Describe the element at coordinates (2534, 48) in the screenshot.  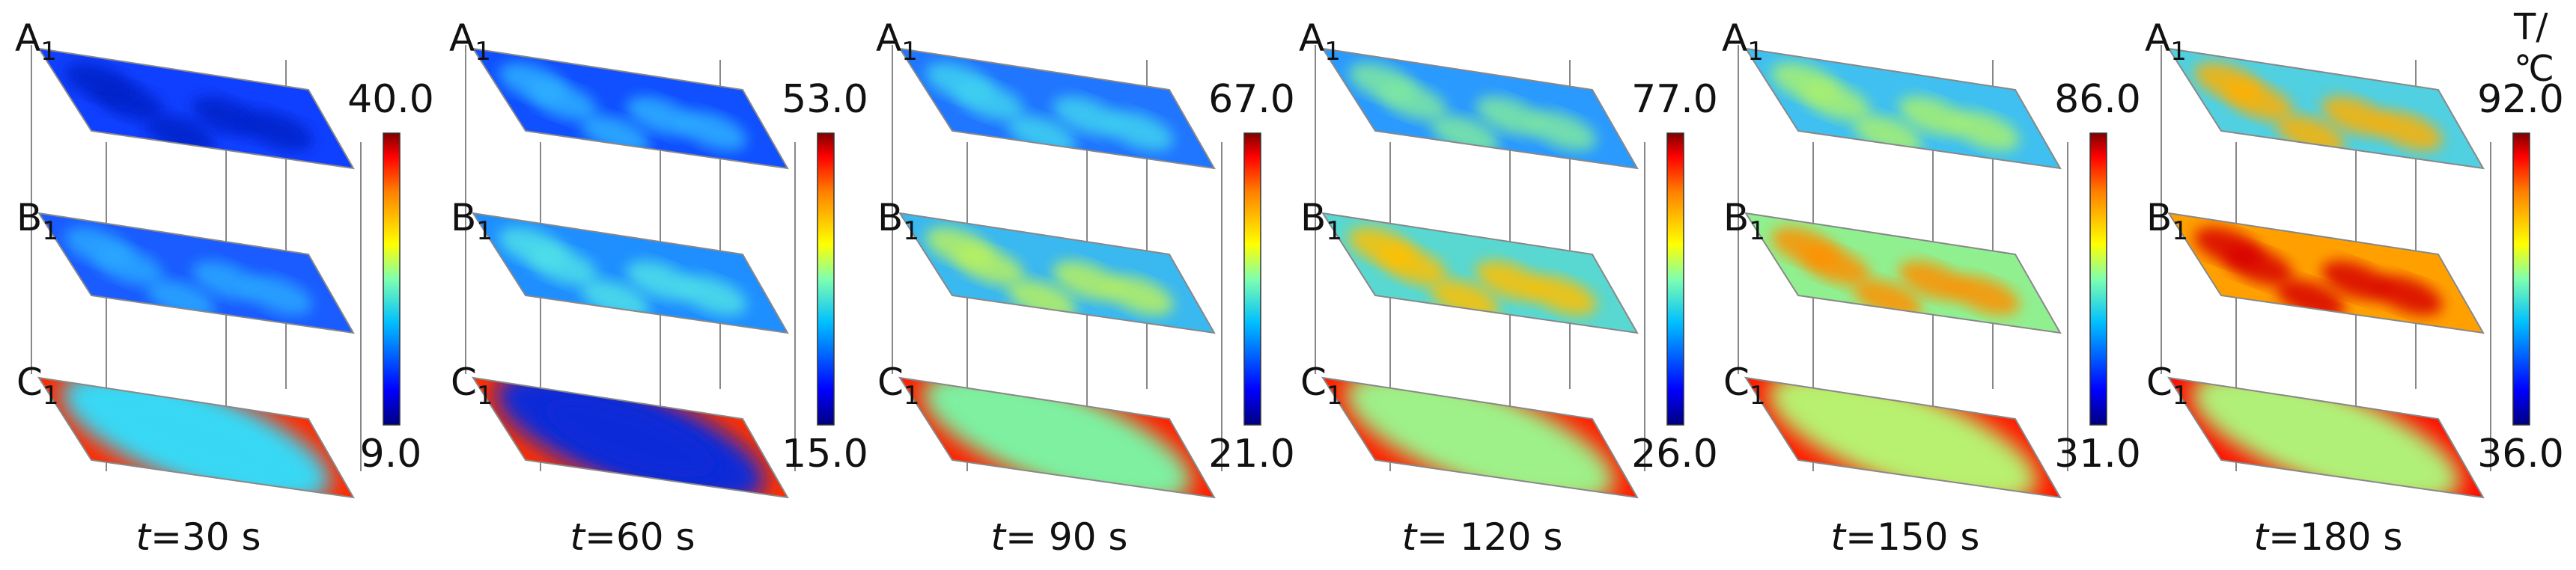
I see `unit-label: T/℃` at that location.